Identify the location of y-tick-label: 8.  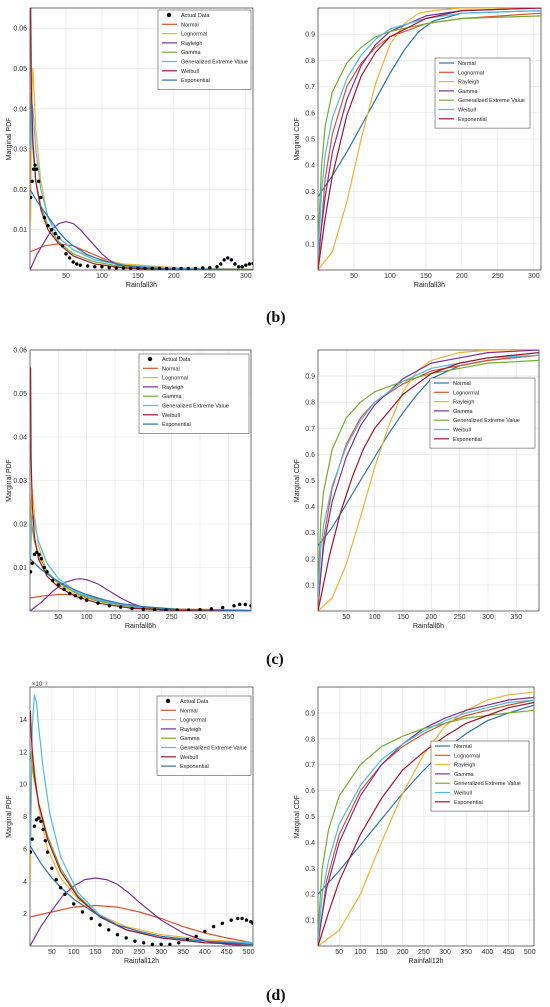
(25, 817).